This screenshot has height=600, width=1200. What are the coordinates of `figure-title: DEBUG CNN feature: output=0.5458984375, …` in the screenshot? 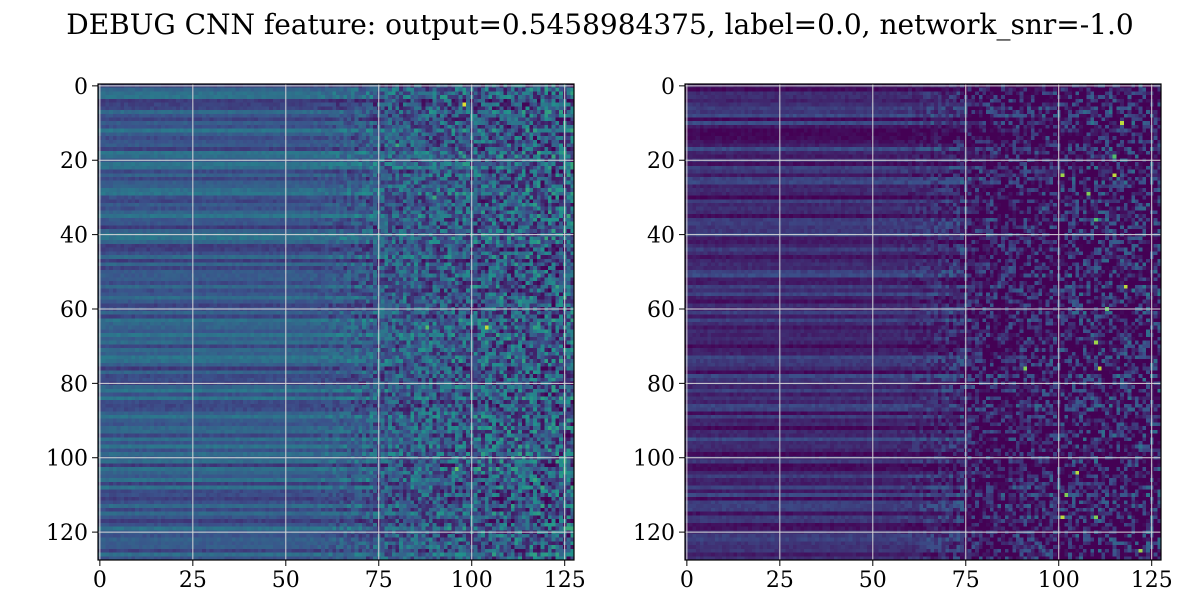 It's located at (600, 24).